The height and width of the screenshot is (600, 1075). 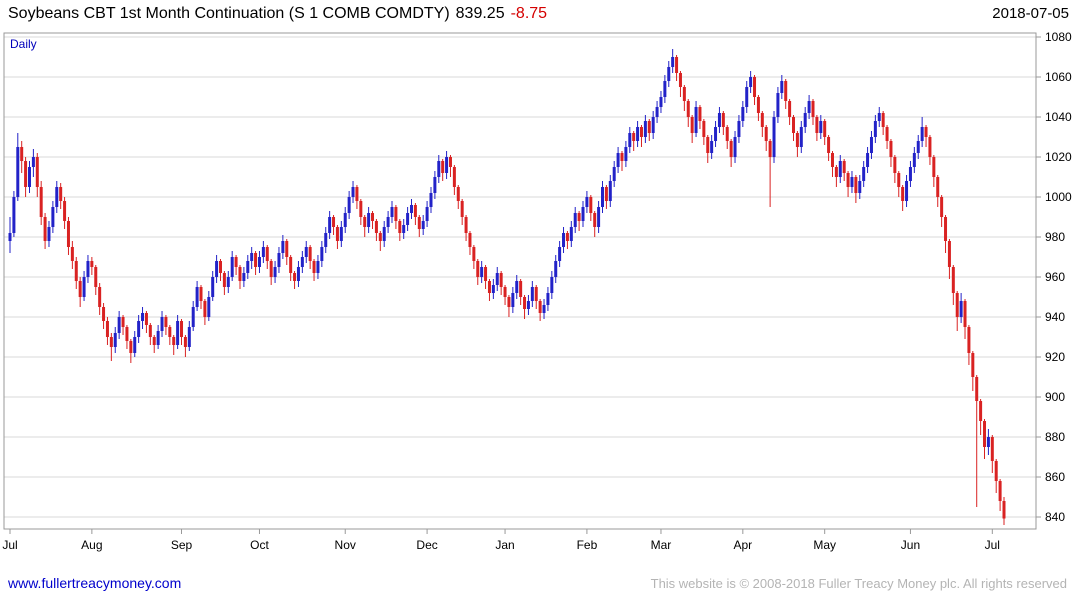 What do you see at coordinates (1058, 37) in the screenshot?
I see `y-tick-label: 1080` at bounding box center [1058, 37].